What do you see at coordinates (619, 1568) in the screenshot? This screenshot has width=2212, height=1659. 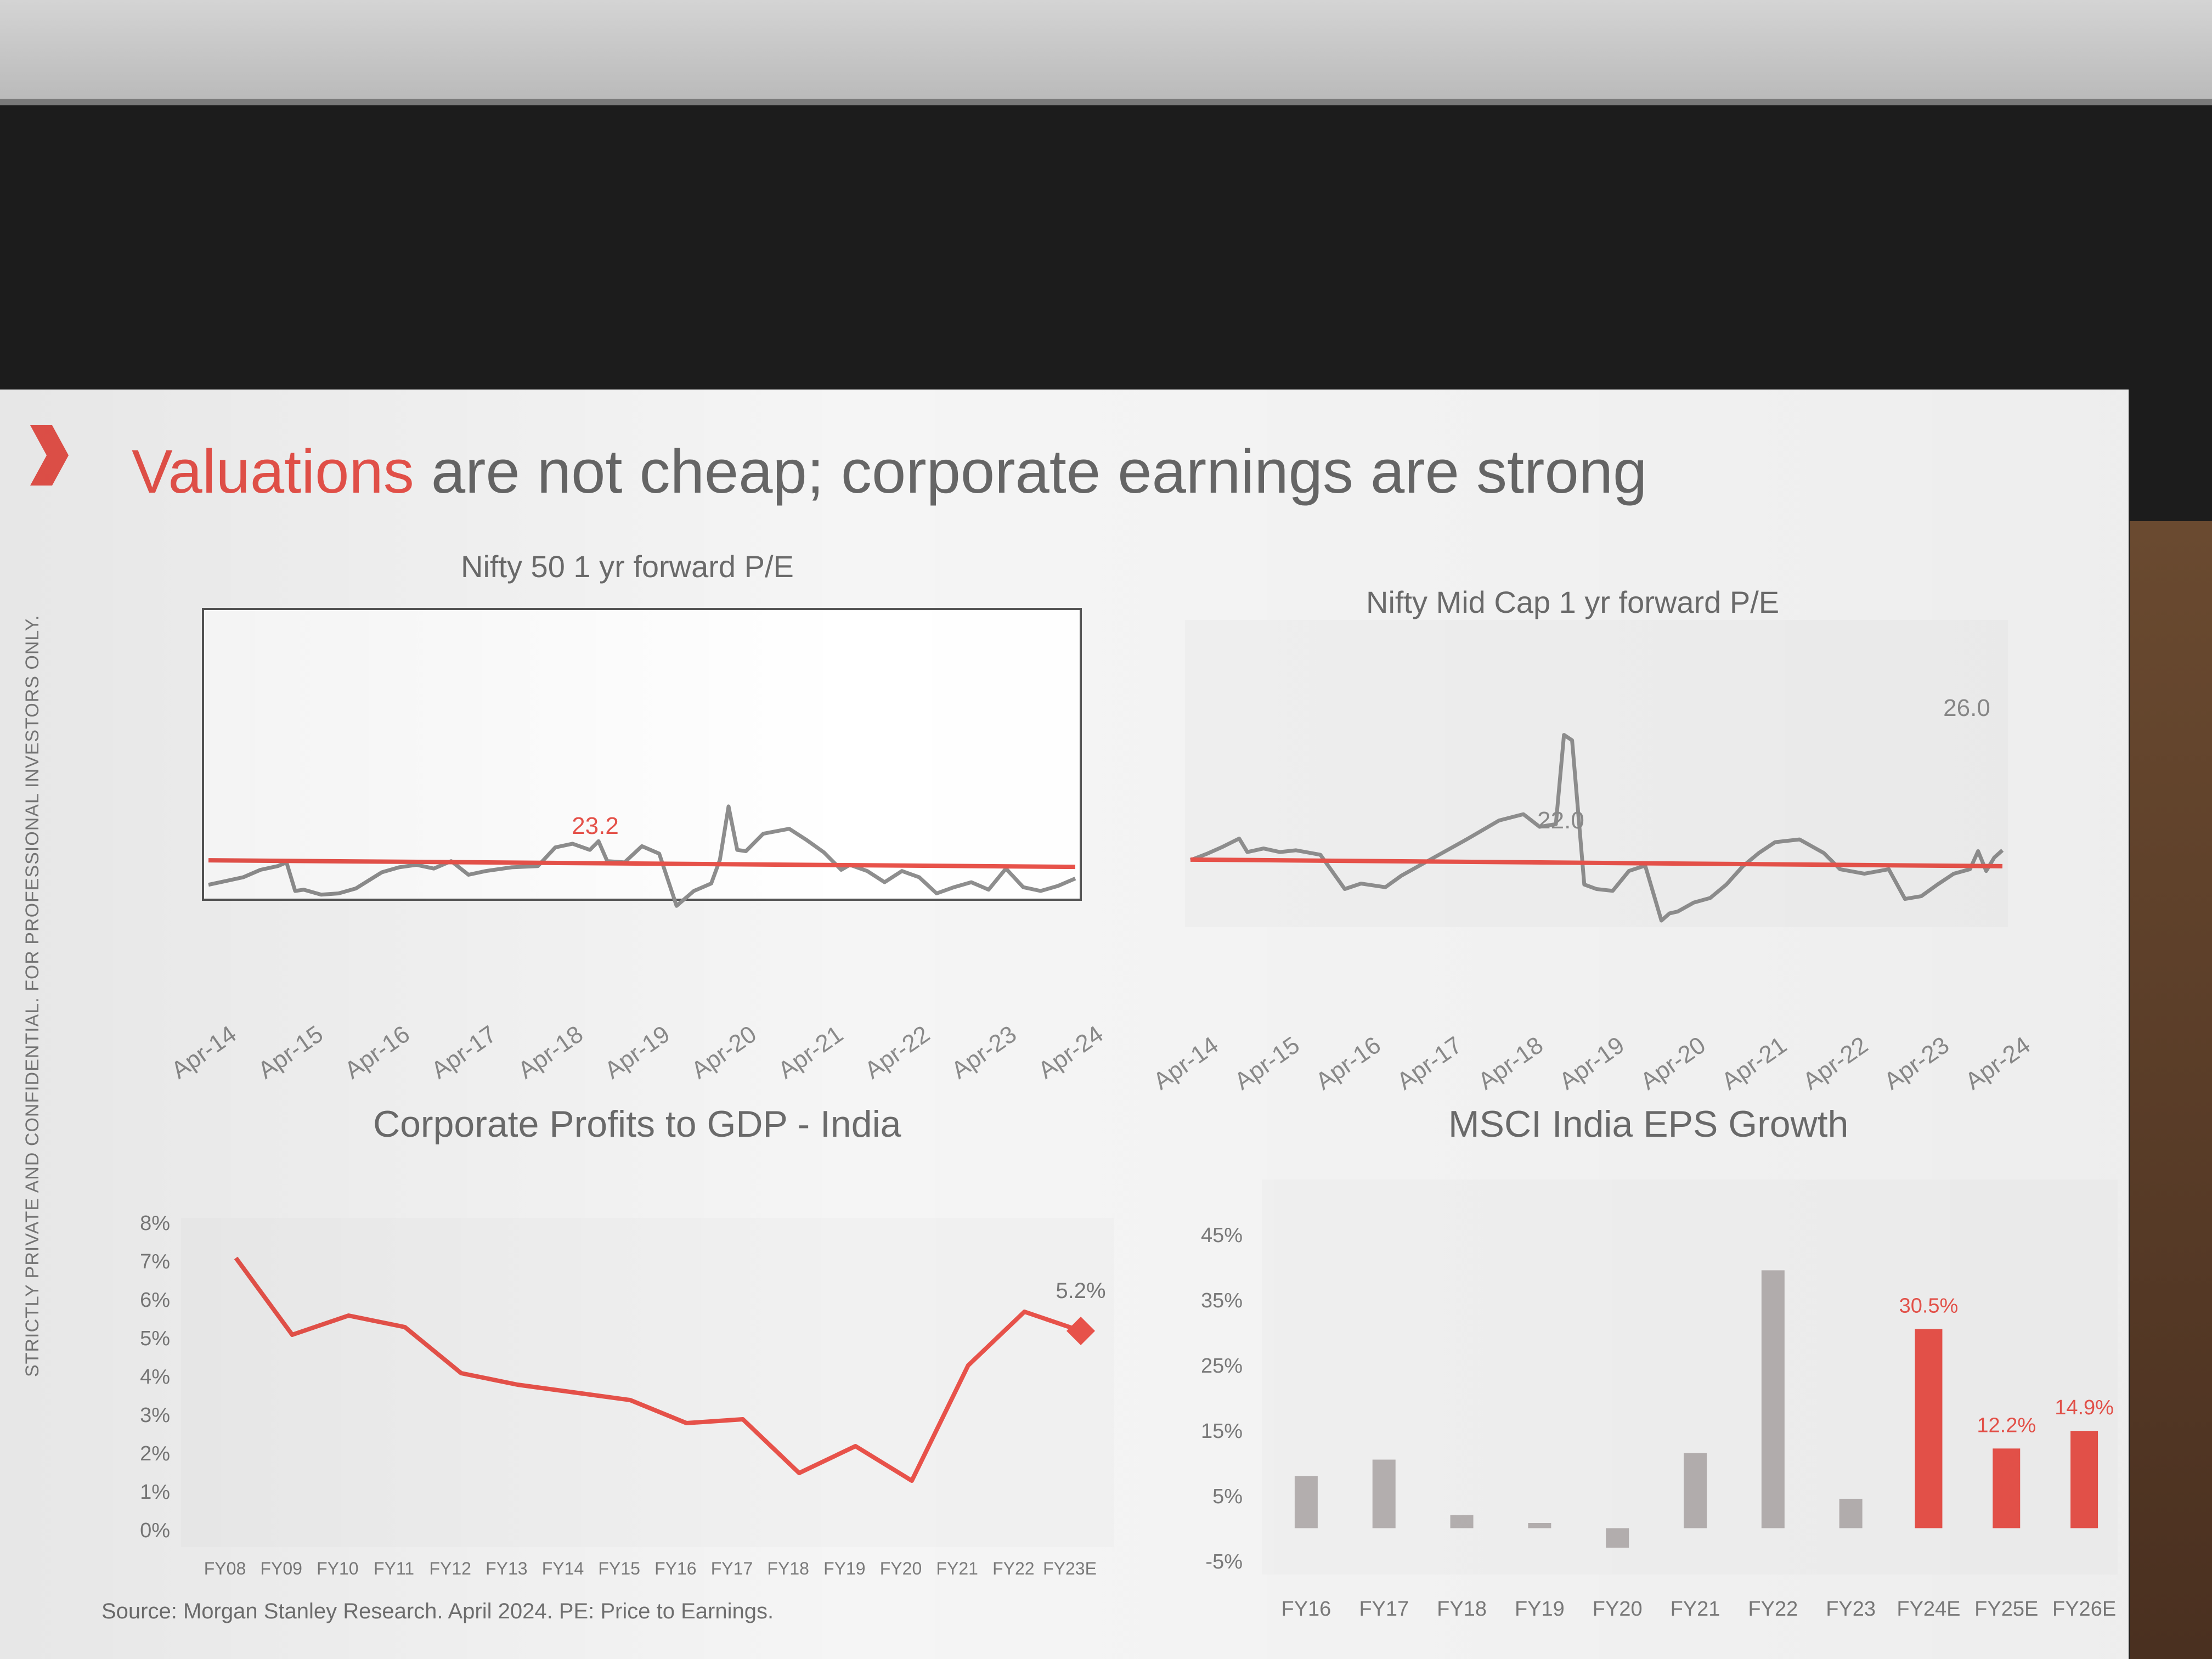 I see `x-tick-label: FY15` at bounding box center [619, 1568].